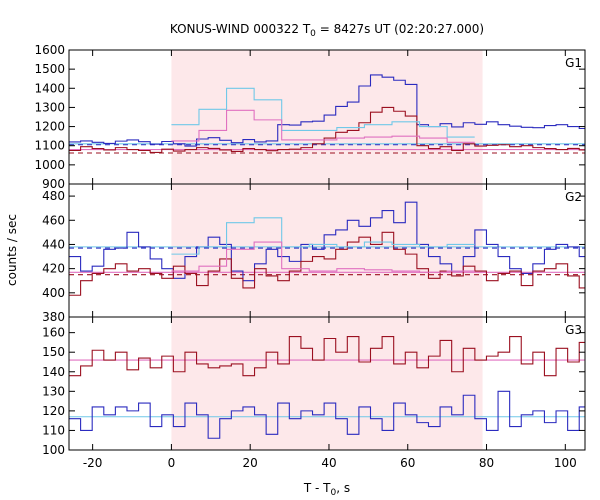 This screenshot has width=600, height=500. Describe the element at coordinates (49, 127) in the screenshot. I see `y-tick-label: 1200` at that location.